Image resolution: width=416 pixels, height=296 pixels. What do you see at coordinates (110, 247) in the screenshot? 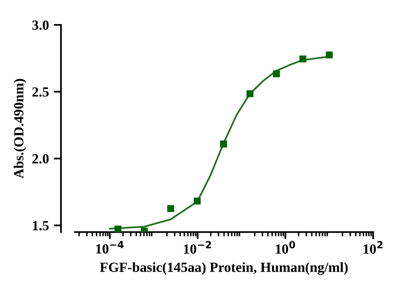
I see `x-tick-label: 10$^{−4}$` at bounding box center [110, 247].